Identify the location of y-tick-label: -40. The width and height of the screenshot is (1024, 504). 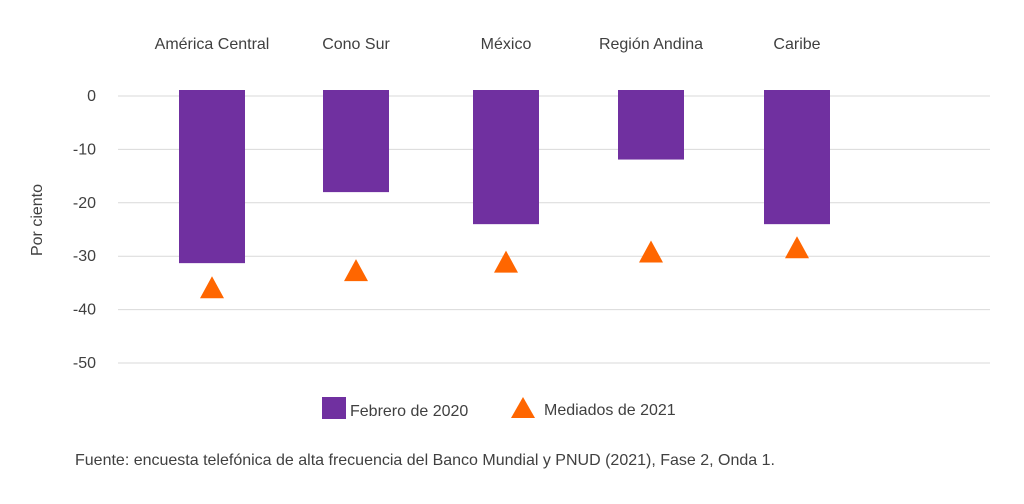
(84, 310).